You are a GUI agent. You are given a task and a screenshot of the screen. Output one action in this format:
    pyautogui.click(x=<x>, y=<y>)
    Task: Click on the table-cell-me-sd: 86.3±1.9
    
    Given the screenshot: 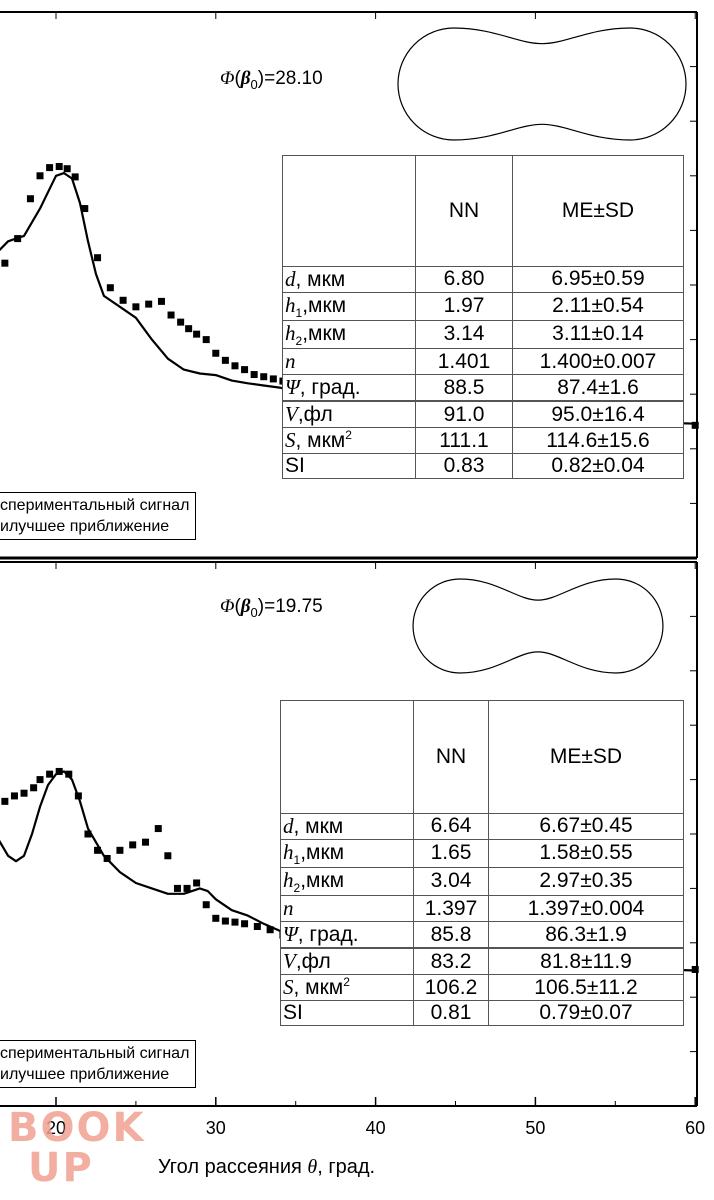 What is the action you would take?
    pyautogui.click(x=586, y=935)
    